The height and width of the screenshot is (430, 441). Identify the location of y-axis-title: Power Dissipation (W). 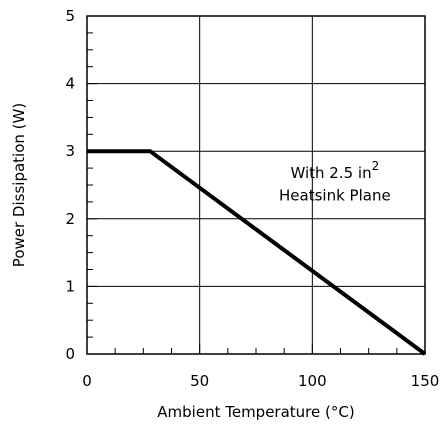
(19, 185).